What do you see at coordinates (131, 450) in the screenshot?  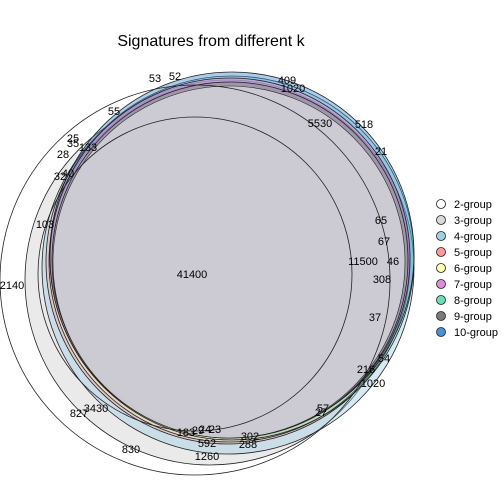 I see `region-label: 830` at bounding box center [131, 450].